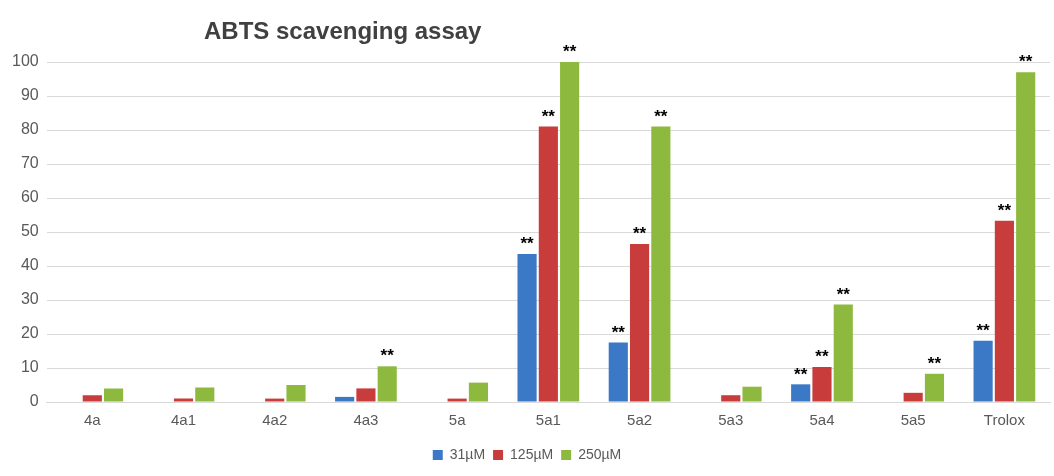  I want to click on x-tick-label: 5a, so click(457, 420).